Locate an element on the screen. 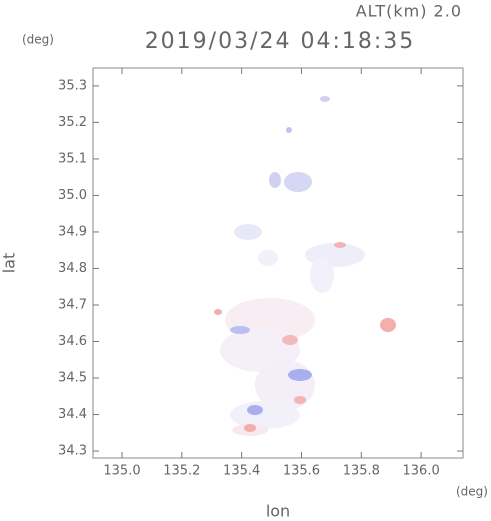 The height and width of the screenshot is (521, 491). x-tick-label: 135.2 is located at coordinates (181, 471).